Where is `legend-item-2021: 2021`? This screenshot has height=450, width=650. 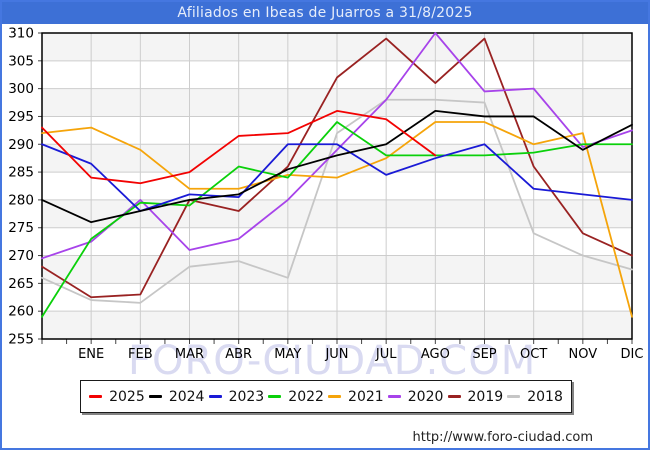 legend-item-2021: 2021 is located at coordinates (356, 397).